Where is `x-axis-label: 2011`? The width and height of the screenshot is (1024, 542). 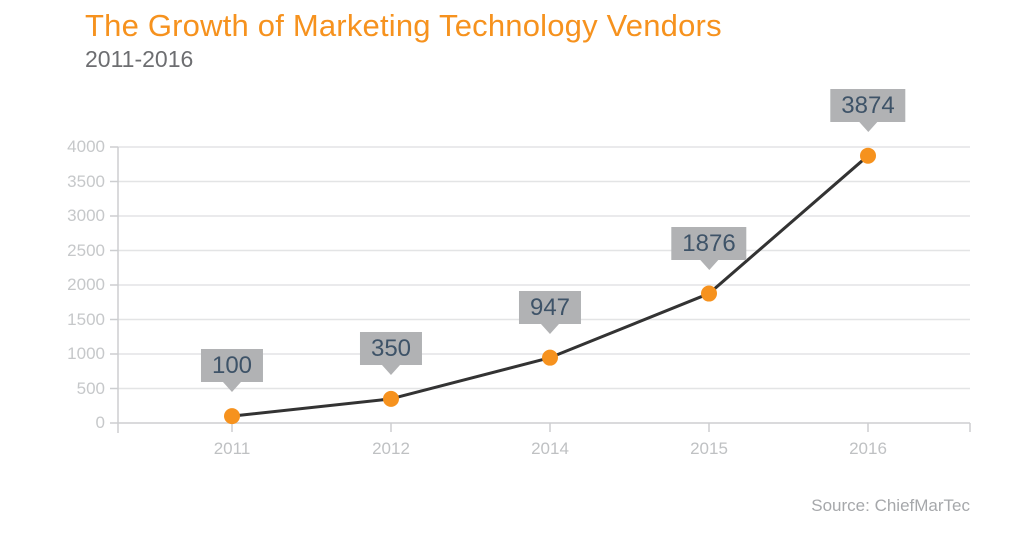
x-axis-label: 2011 is located at coordinates (232, 448).